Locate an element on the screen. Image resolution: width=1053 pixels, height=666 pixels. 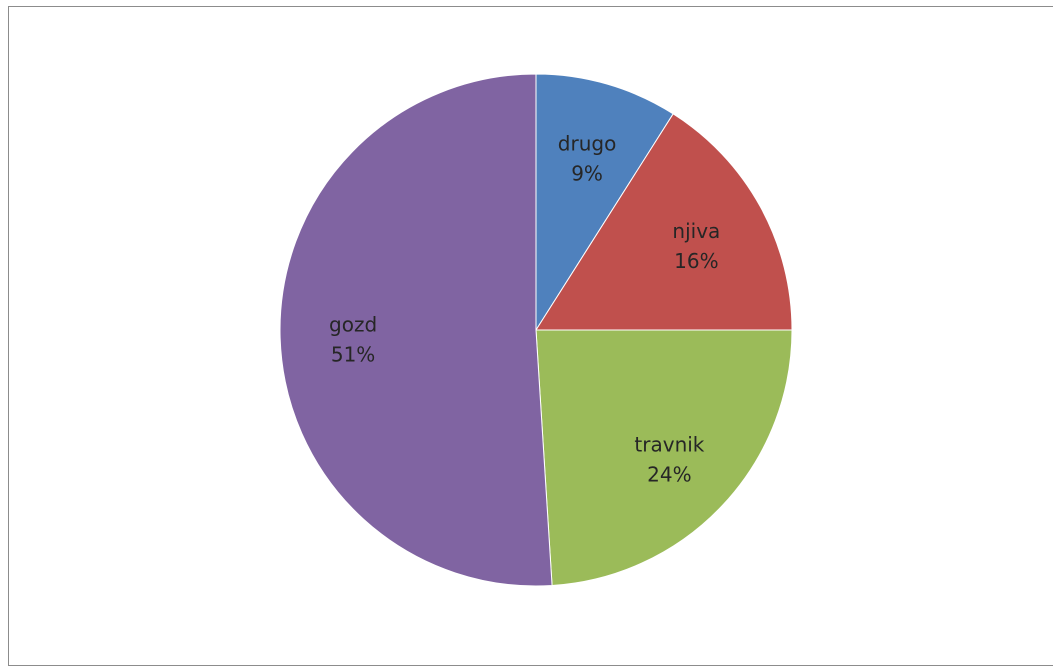
pie-slice-travnik is located at coordinates (664, 458).